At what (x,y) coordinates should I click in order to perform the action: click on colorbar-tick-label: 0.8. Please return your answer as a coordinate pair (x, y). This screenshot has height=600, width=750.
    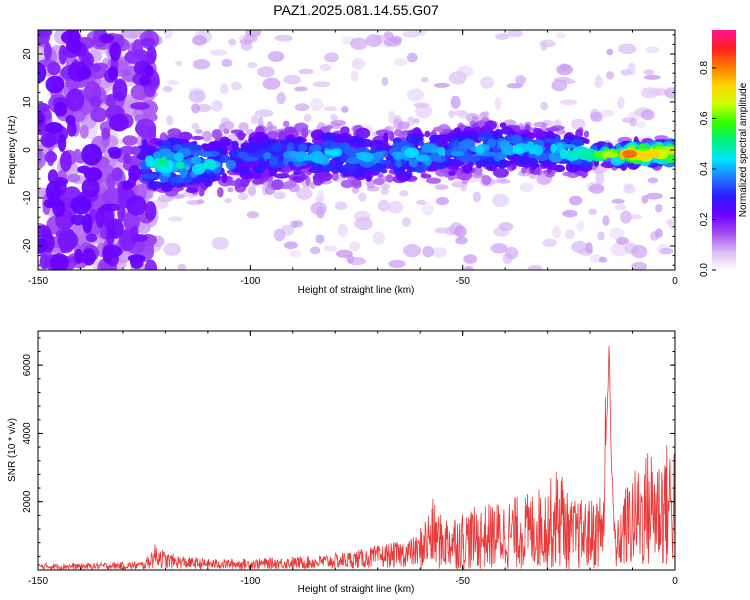
    Looking at the image, I should click on (704, 68).